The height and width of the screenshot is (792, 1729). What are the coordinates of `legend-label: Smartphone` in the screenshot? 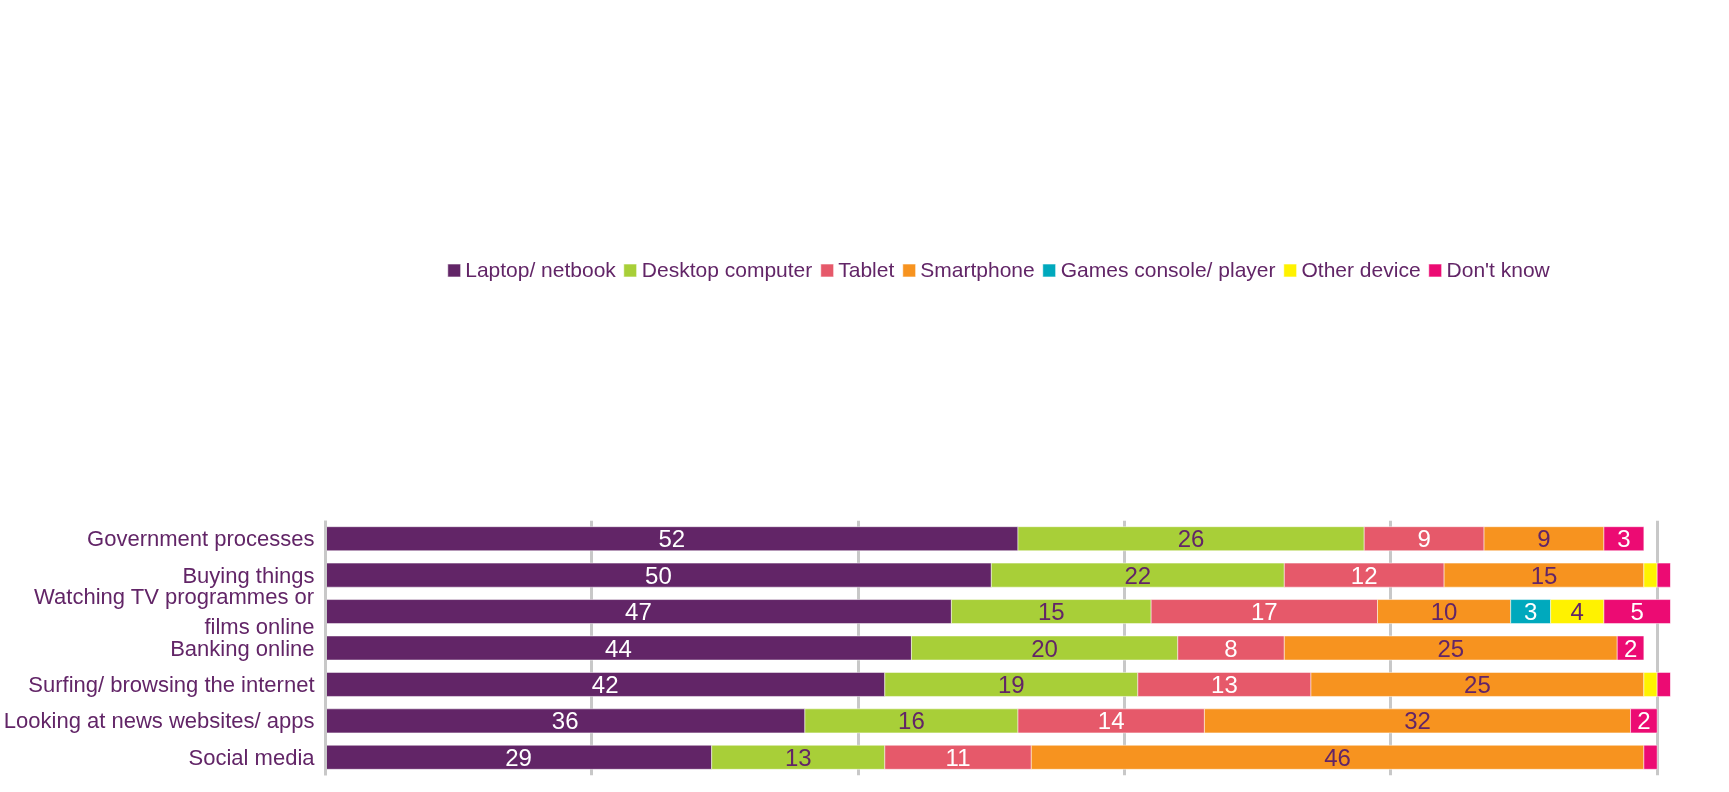 It's located at (977, 270).